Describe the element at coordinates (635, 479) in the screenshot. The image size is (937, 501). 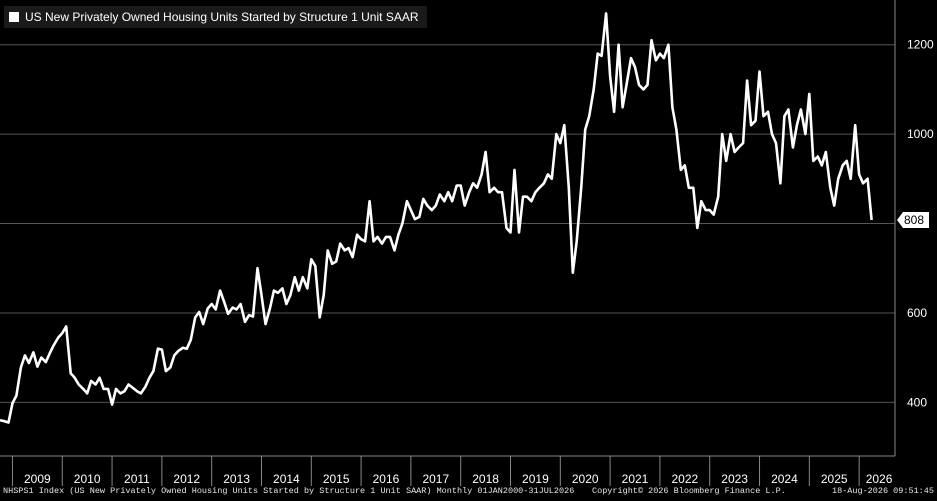
I see `x-tick-label: 2021` at that location.